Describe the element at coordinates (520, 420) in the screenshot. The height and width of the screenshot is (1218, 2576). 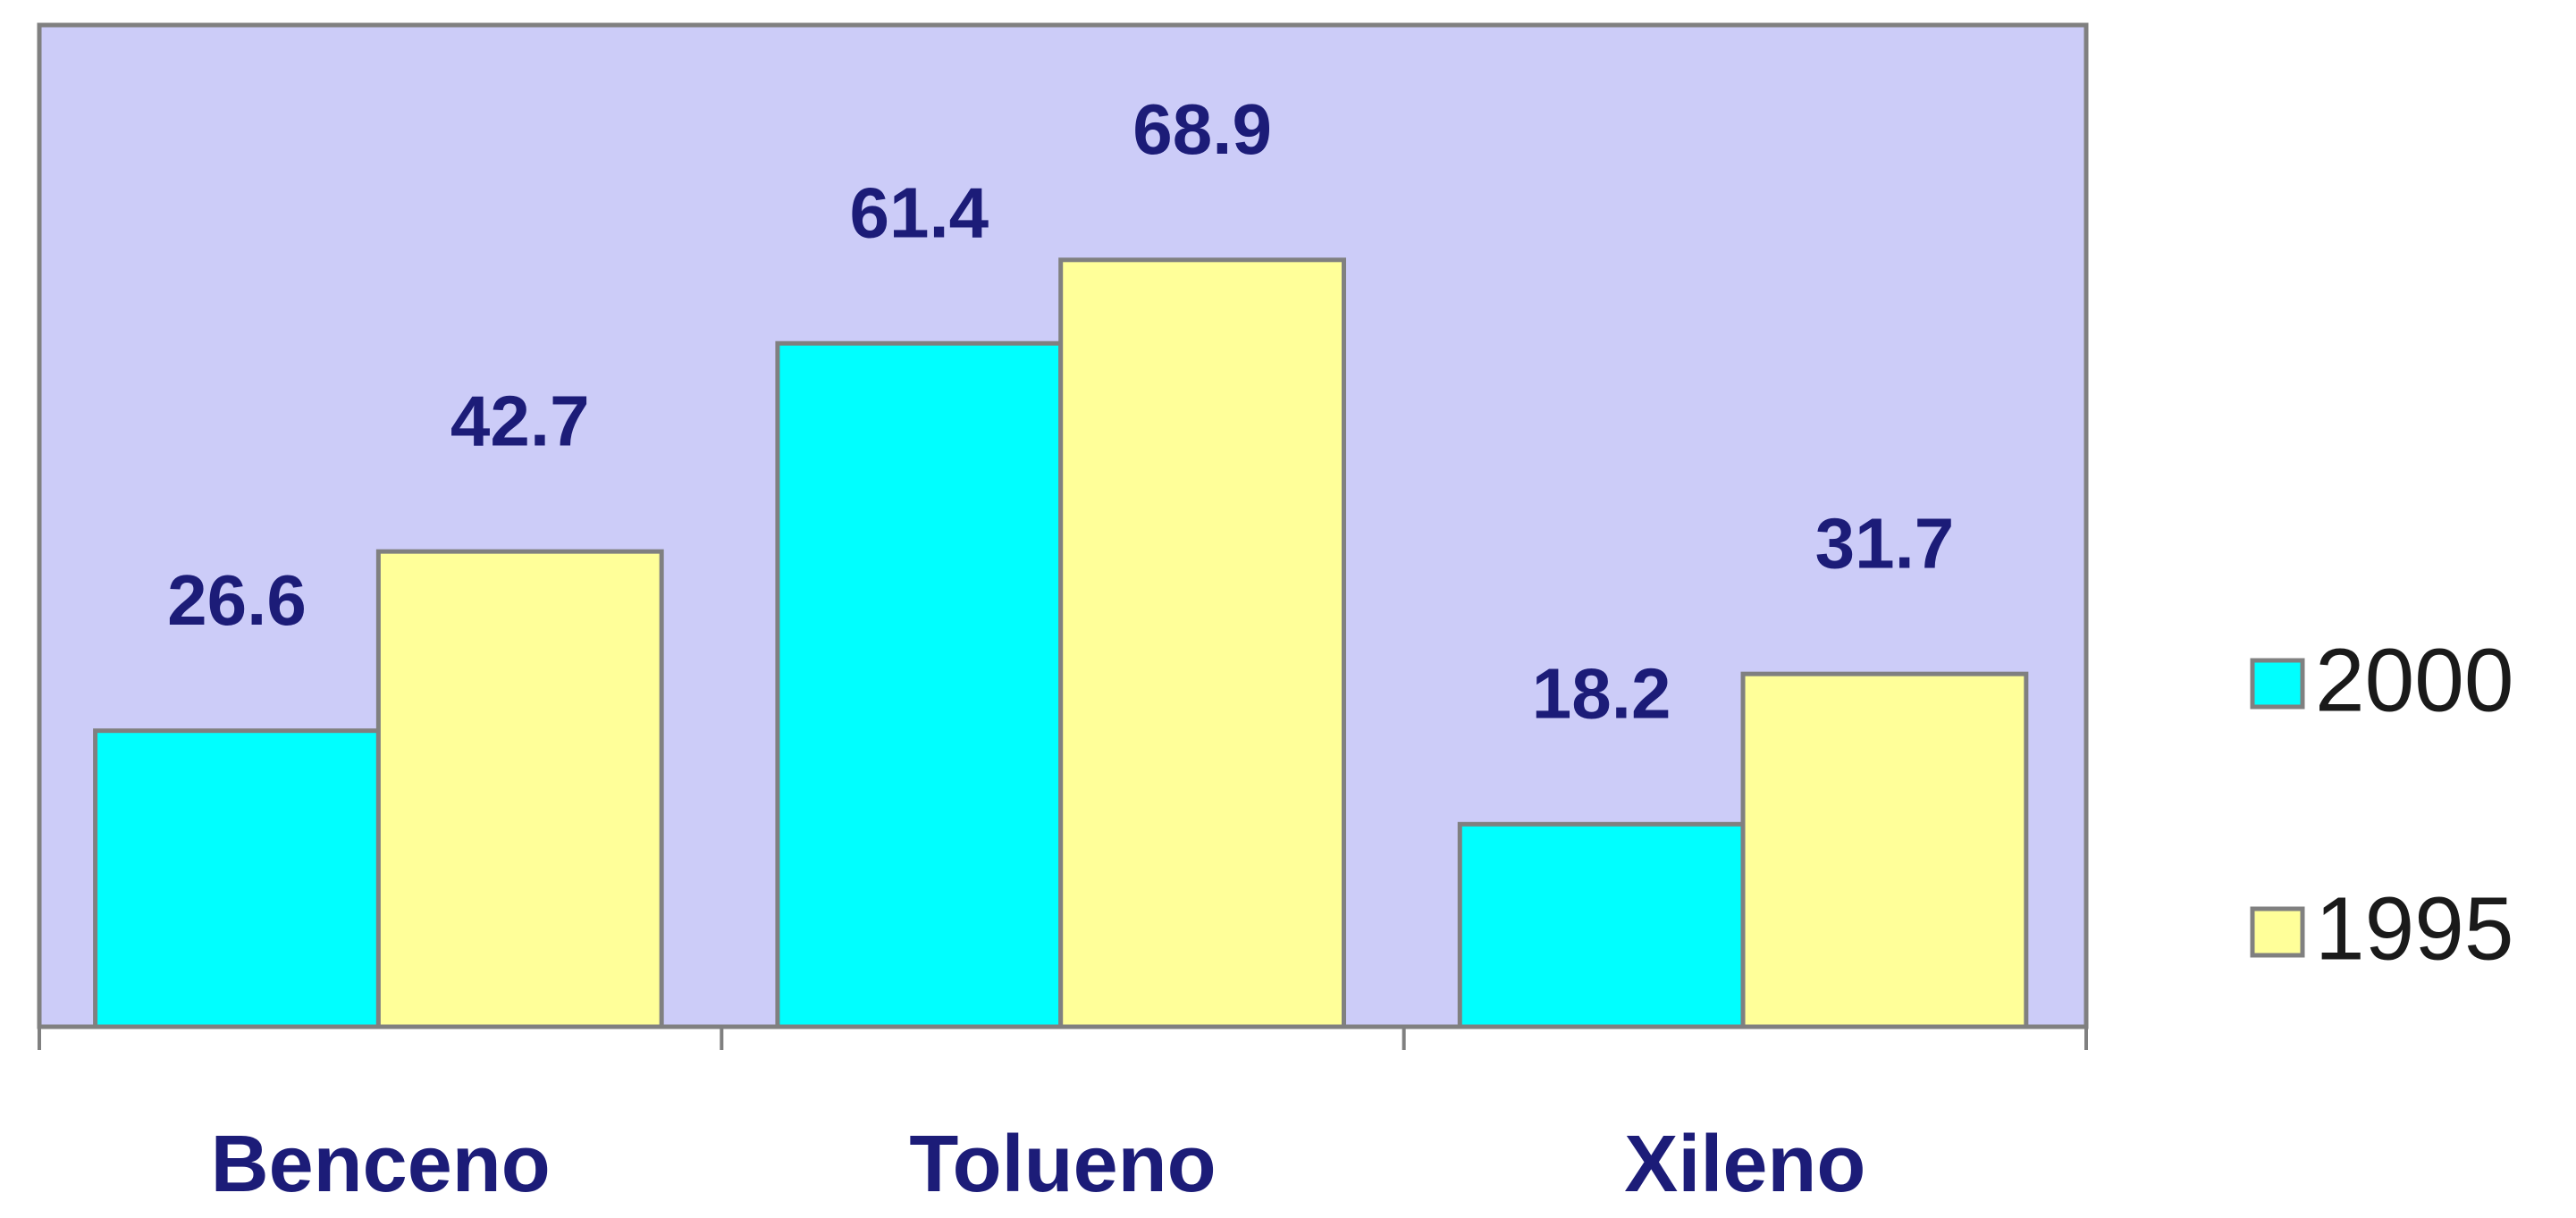
I see `value-label: 42.7` at that location.